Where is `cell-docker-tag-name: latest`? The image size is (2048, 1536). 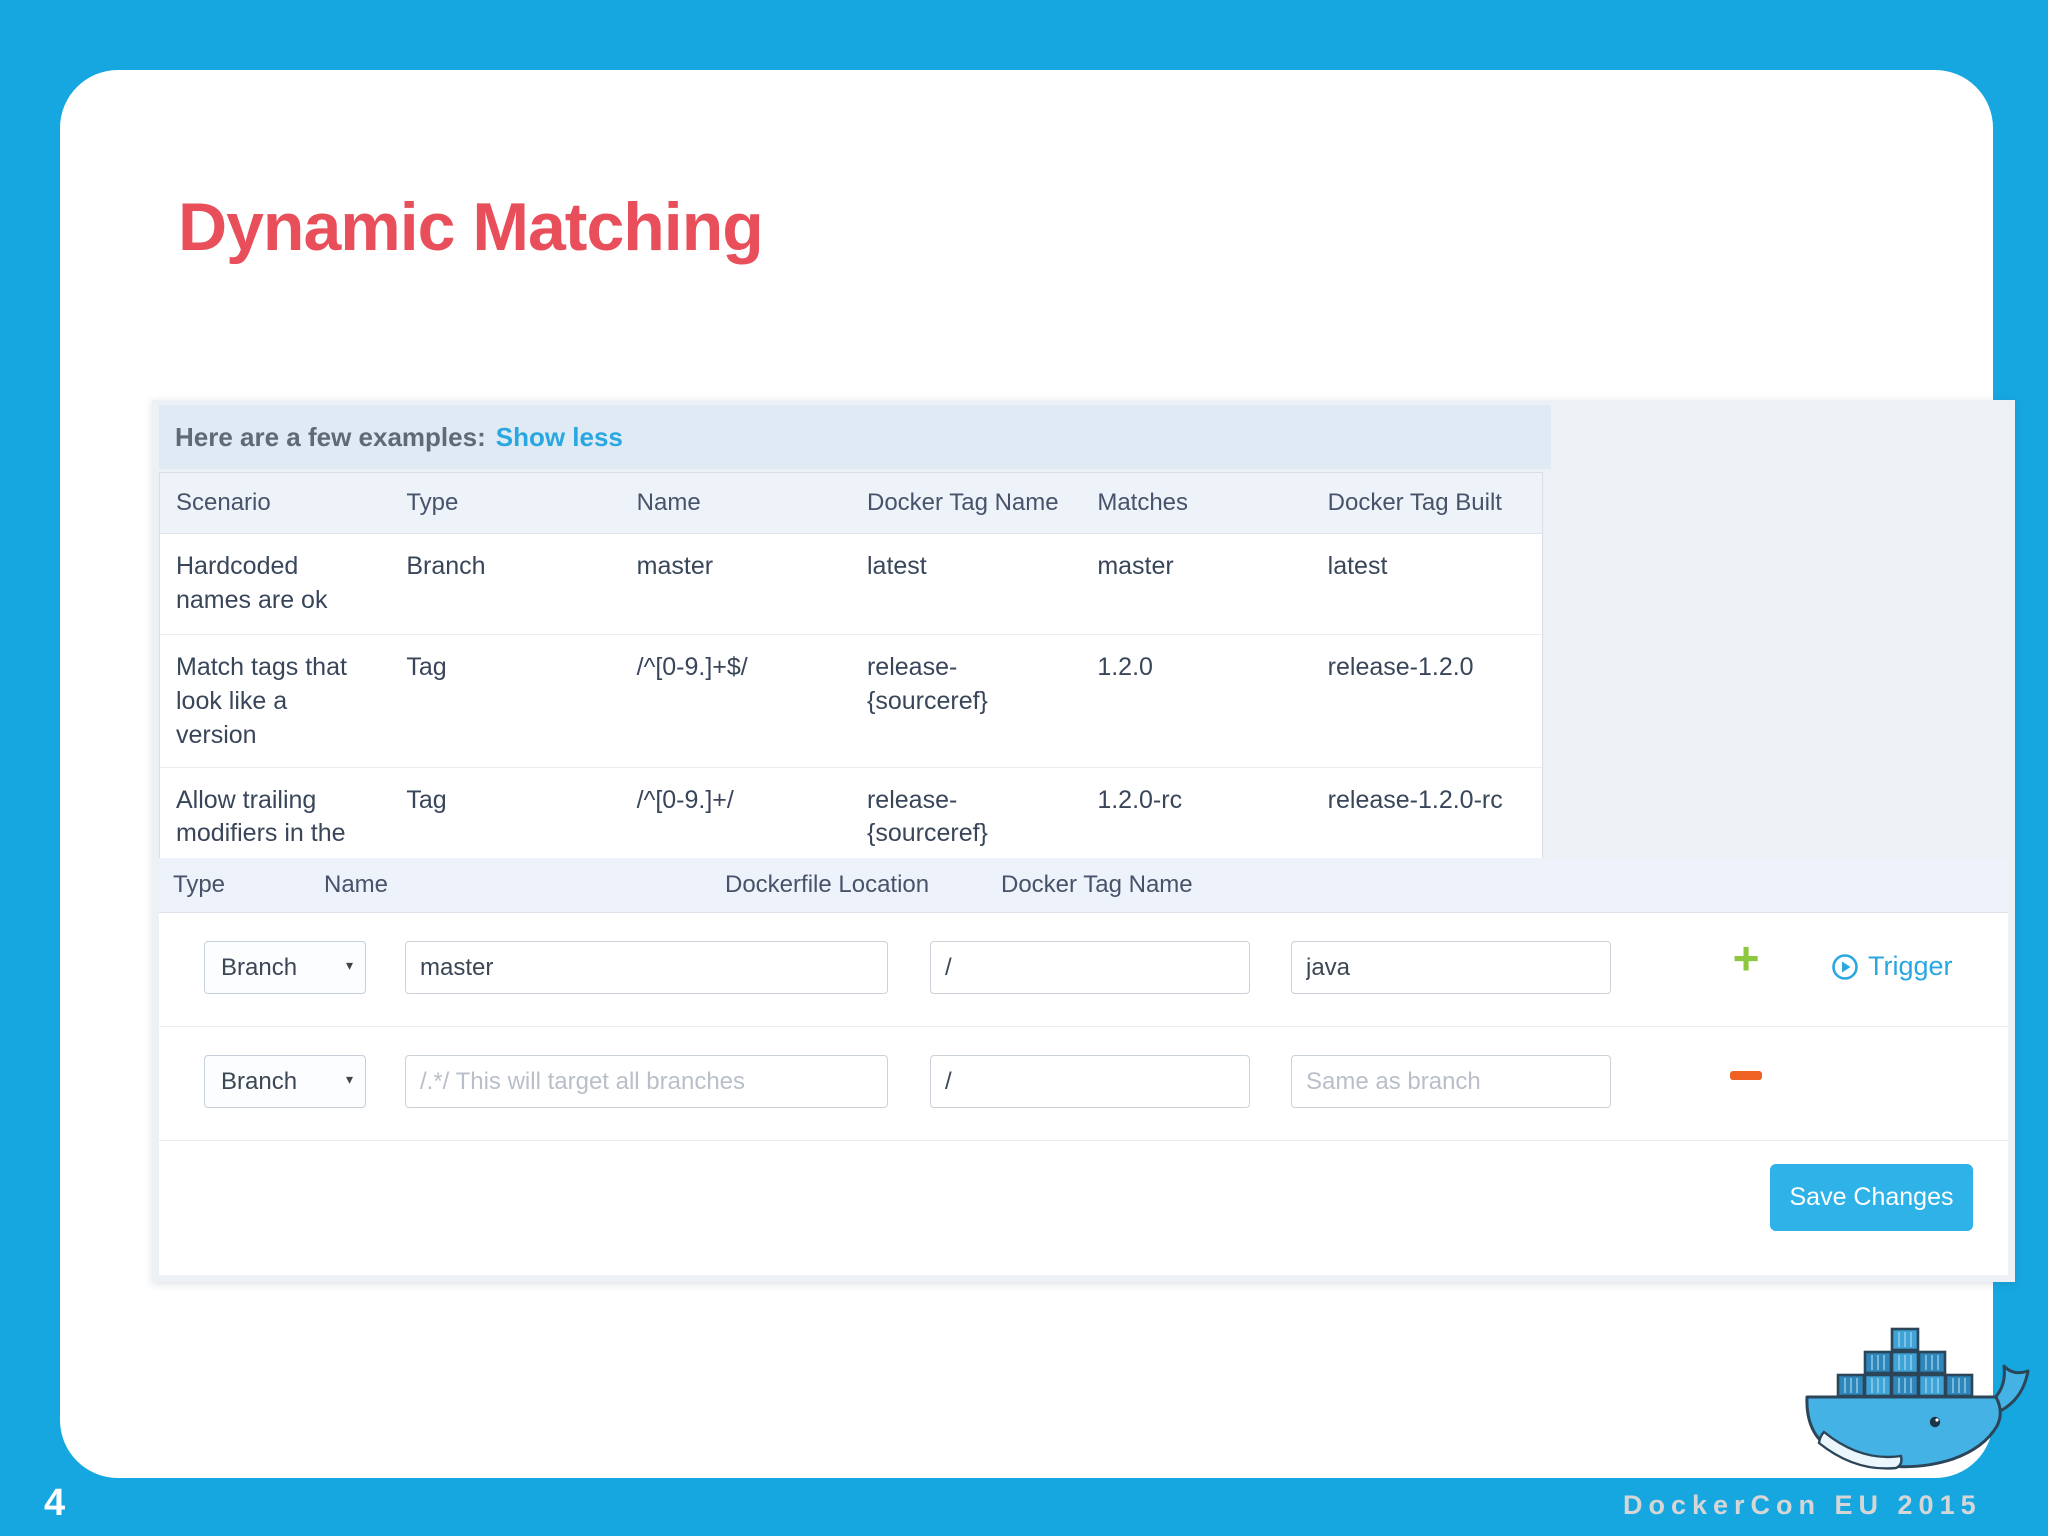 cell-docker-tag-name: latest is located at coordinates (896, 566).